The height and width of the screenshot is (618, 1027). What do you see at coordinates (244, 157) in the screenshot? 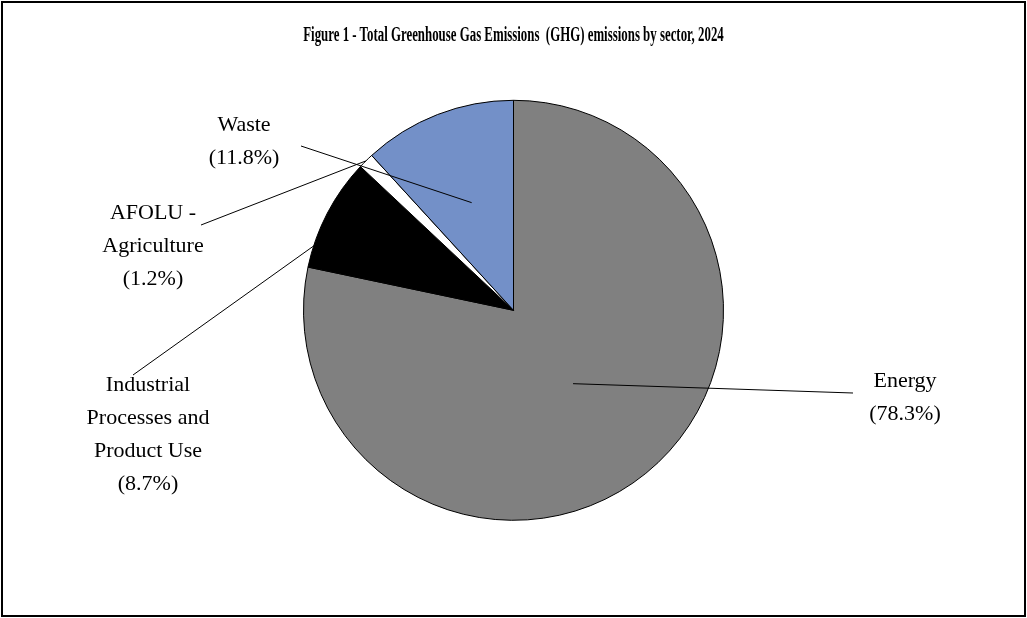
I see `data-label: (11.8%)` at bounding box center [244, 157].